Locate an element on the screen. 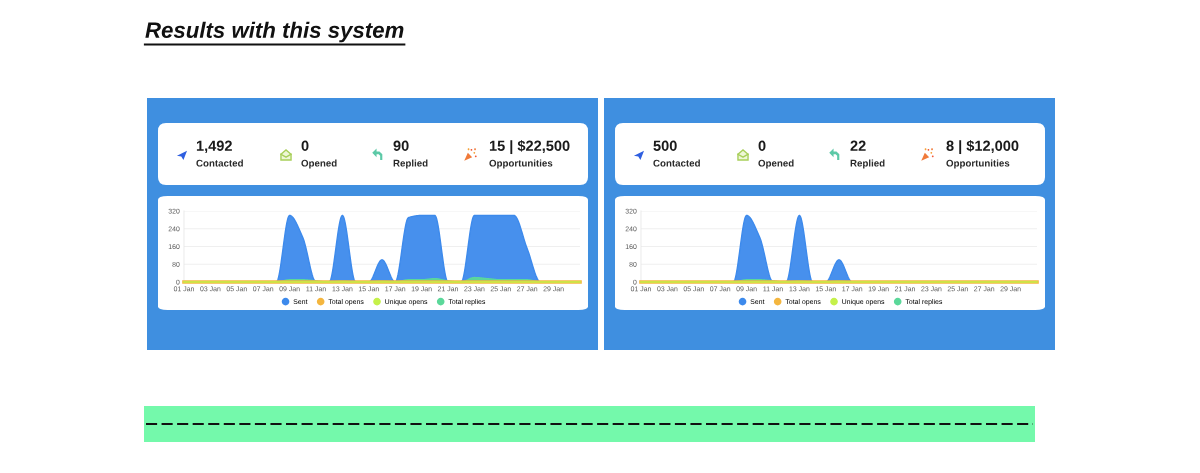  text: 22 is located at coordinates (858, 145).